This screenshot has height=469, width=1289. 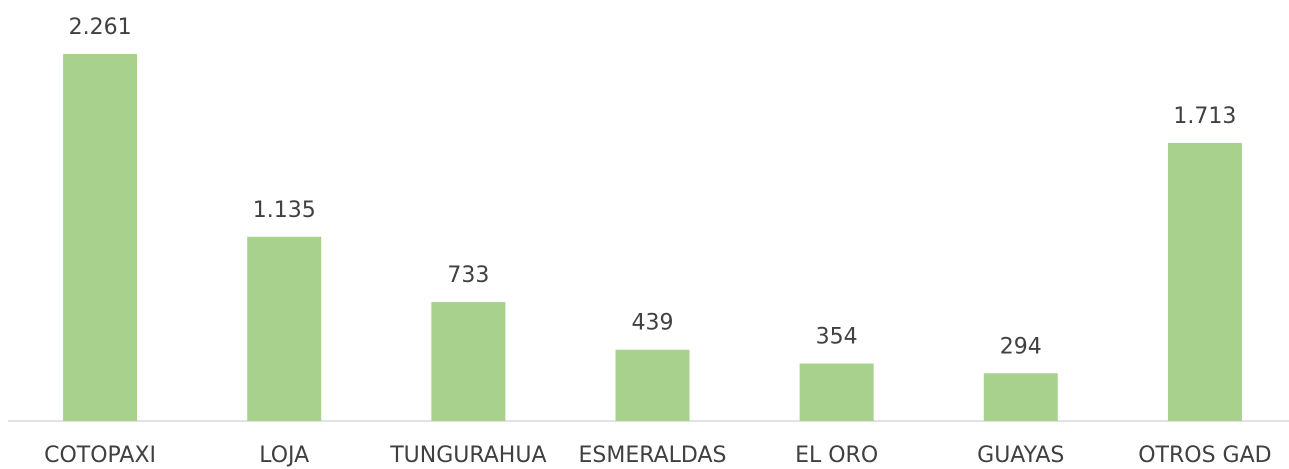 What do you see at coordinates (467, 455) in the screenshot?
I see `x-tick-label: TUNGURAHUA` at bounding box center [467, 455].